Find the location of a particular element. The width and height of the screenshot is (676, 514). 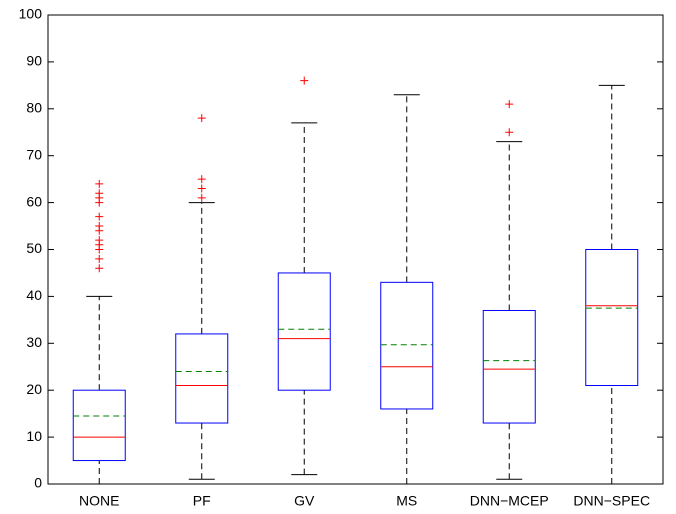

x-tick-label: NONE is located at coordinates (99, 501).